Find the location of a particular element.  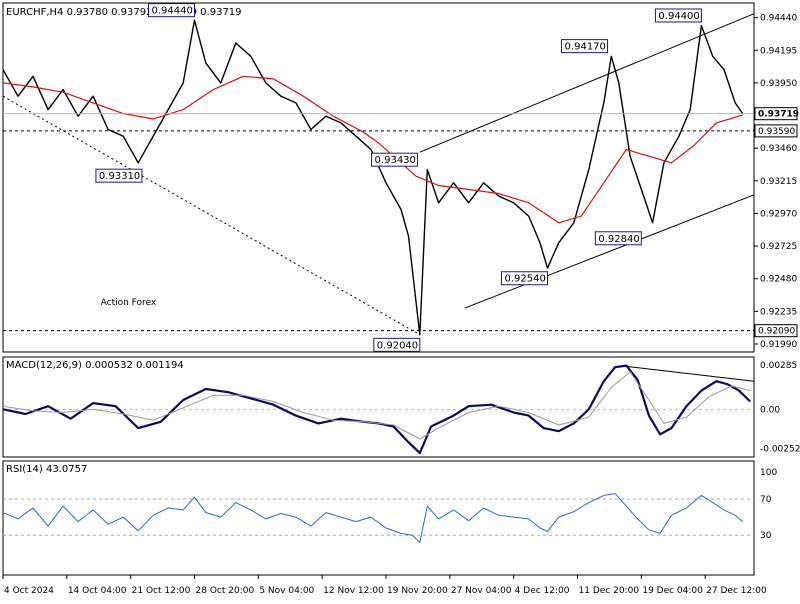

x-axis-label: 14 Oct 04:00 is located at coordinates (97, 591).